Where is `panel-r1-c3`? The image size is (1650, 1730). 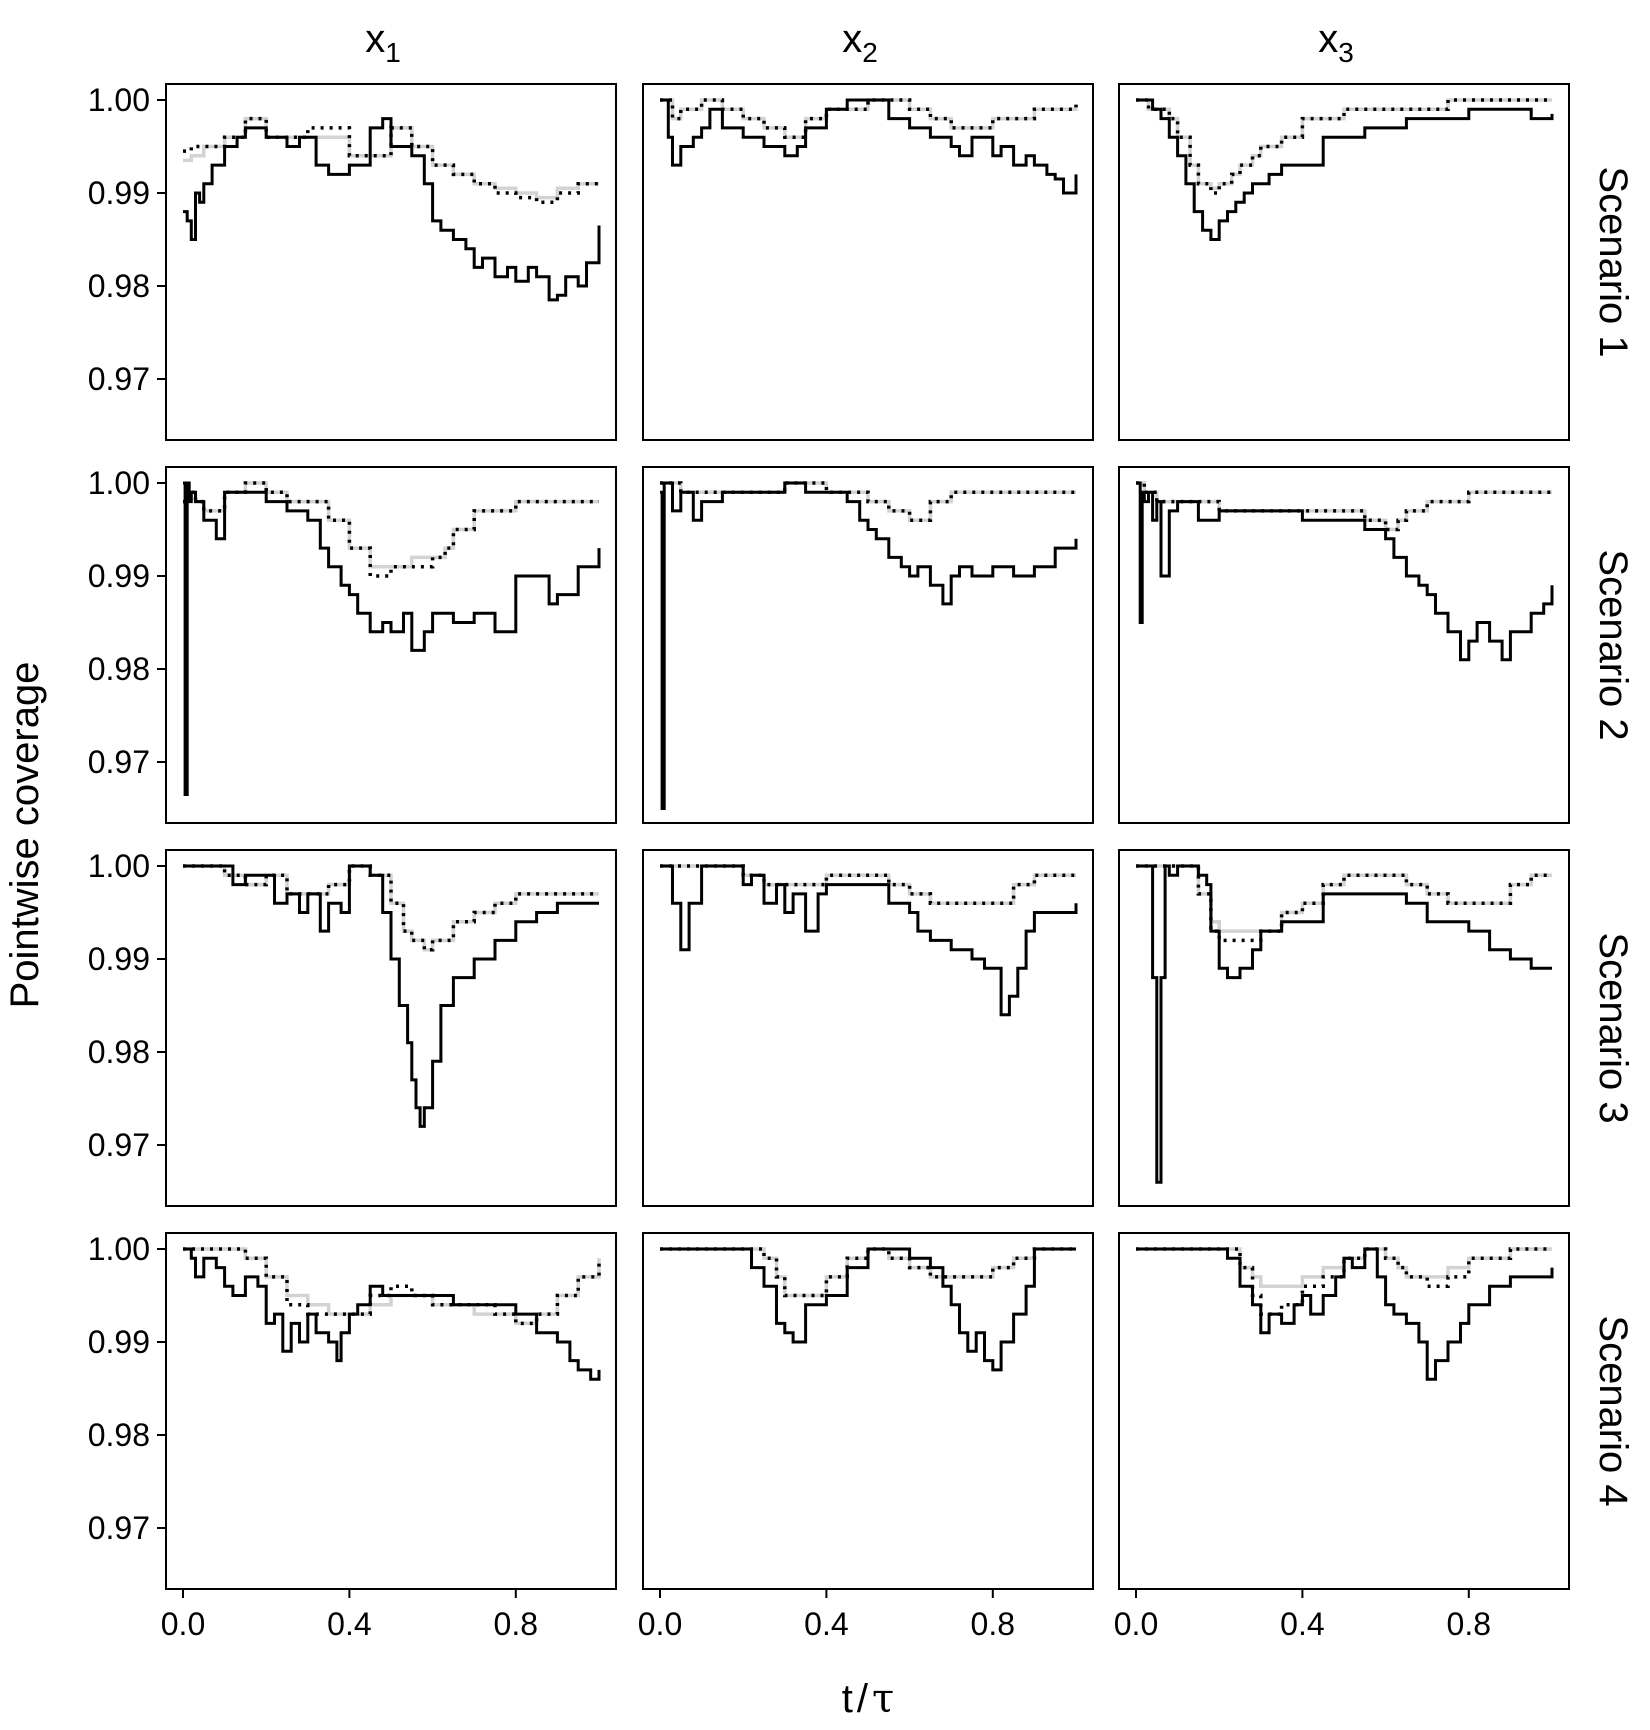 panel-r1-c3 is located at coordinates (1344, 262).